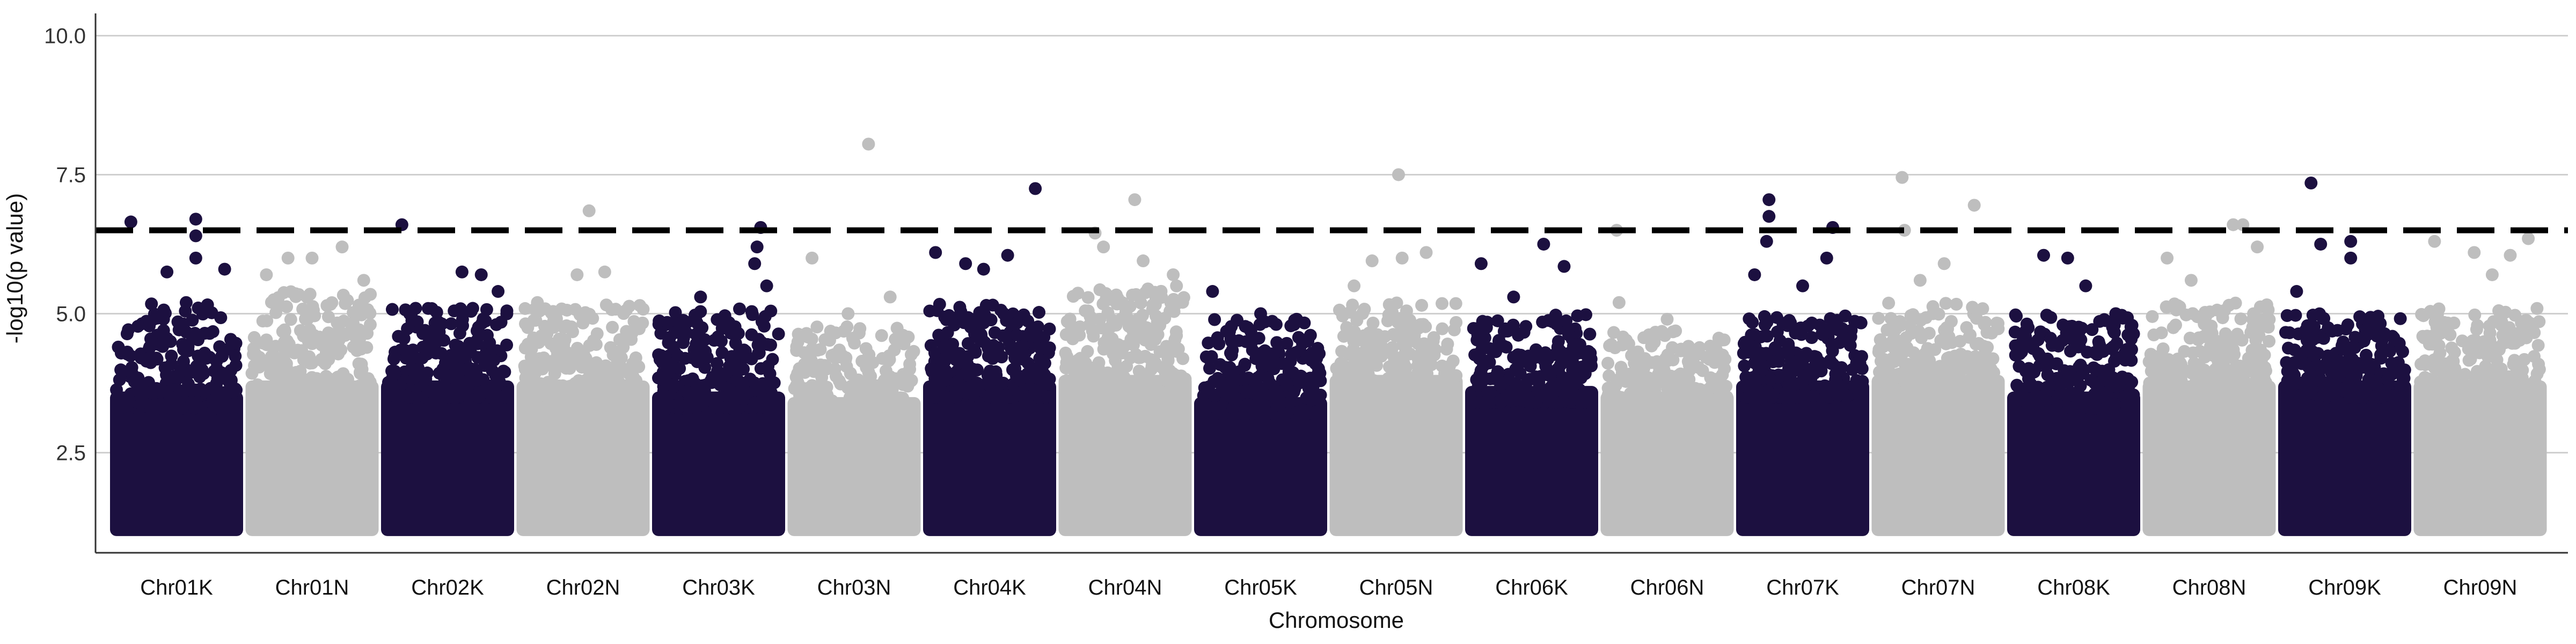 Image resolution: width=2576 pixels, height=644 pixels. Describe the element at coordinates (14, 268) in the screenshot. I see `y-axis-title: -log10(p value)` at that location.